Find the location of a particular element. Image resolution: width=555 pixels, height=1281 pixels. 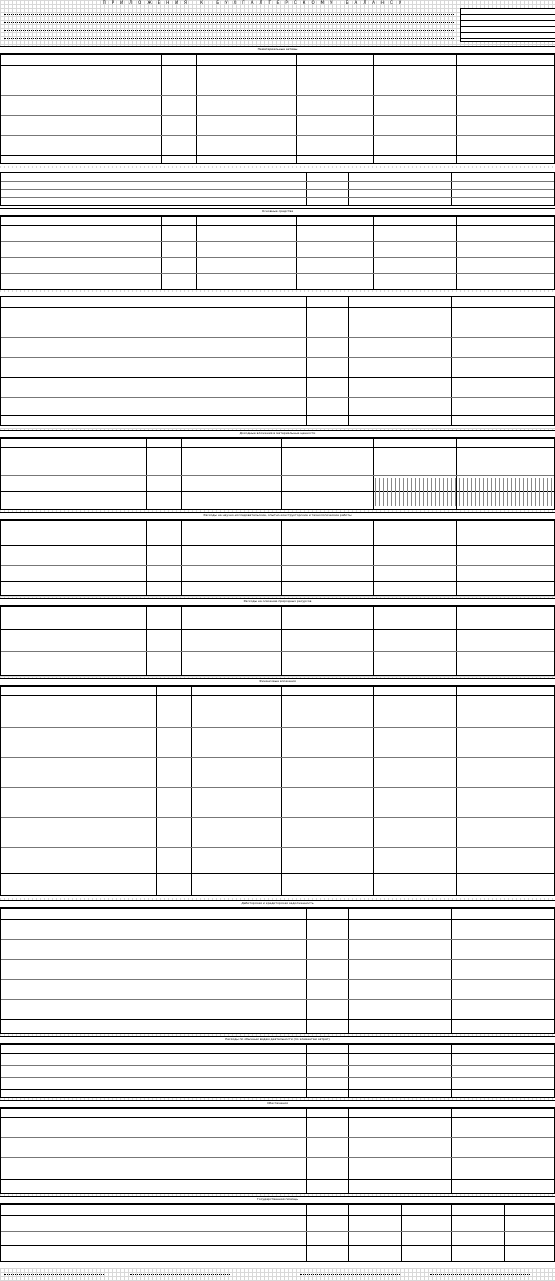

section-state-aid: Государственная помощь is located at coordinates (277, 1232).